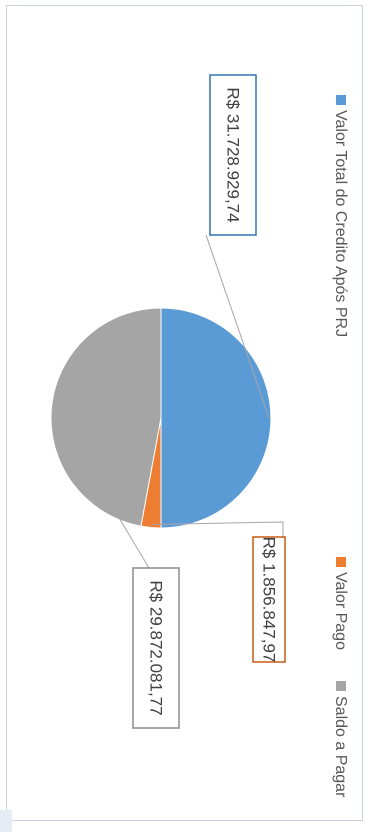  I want to click on legend-swatch-saldo-a-pagar, so click(341, 686).